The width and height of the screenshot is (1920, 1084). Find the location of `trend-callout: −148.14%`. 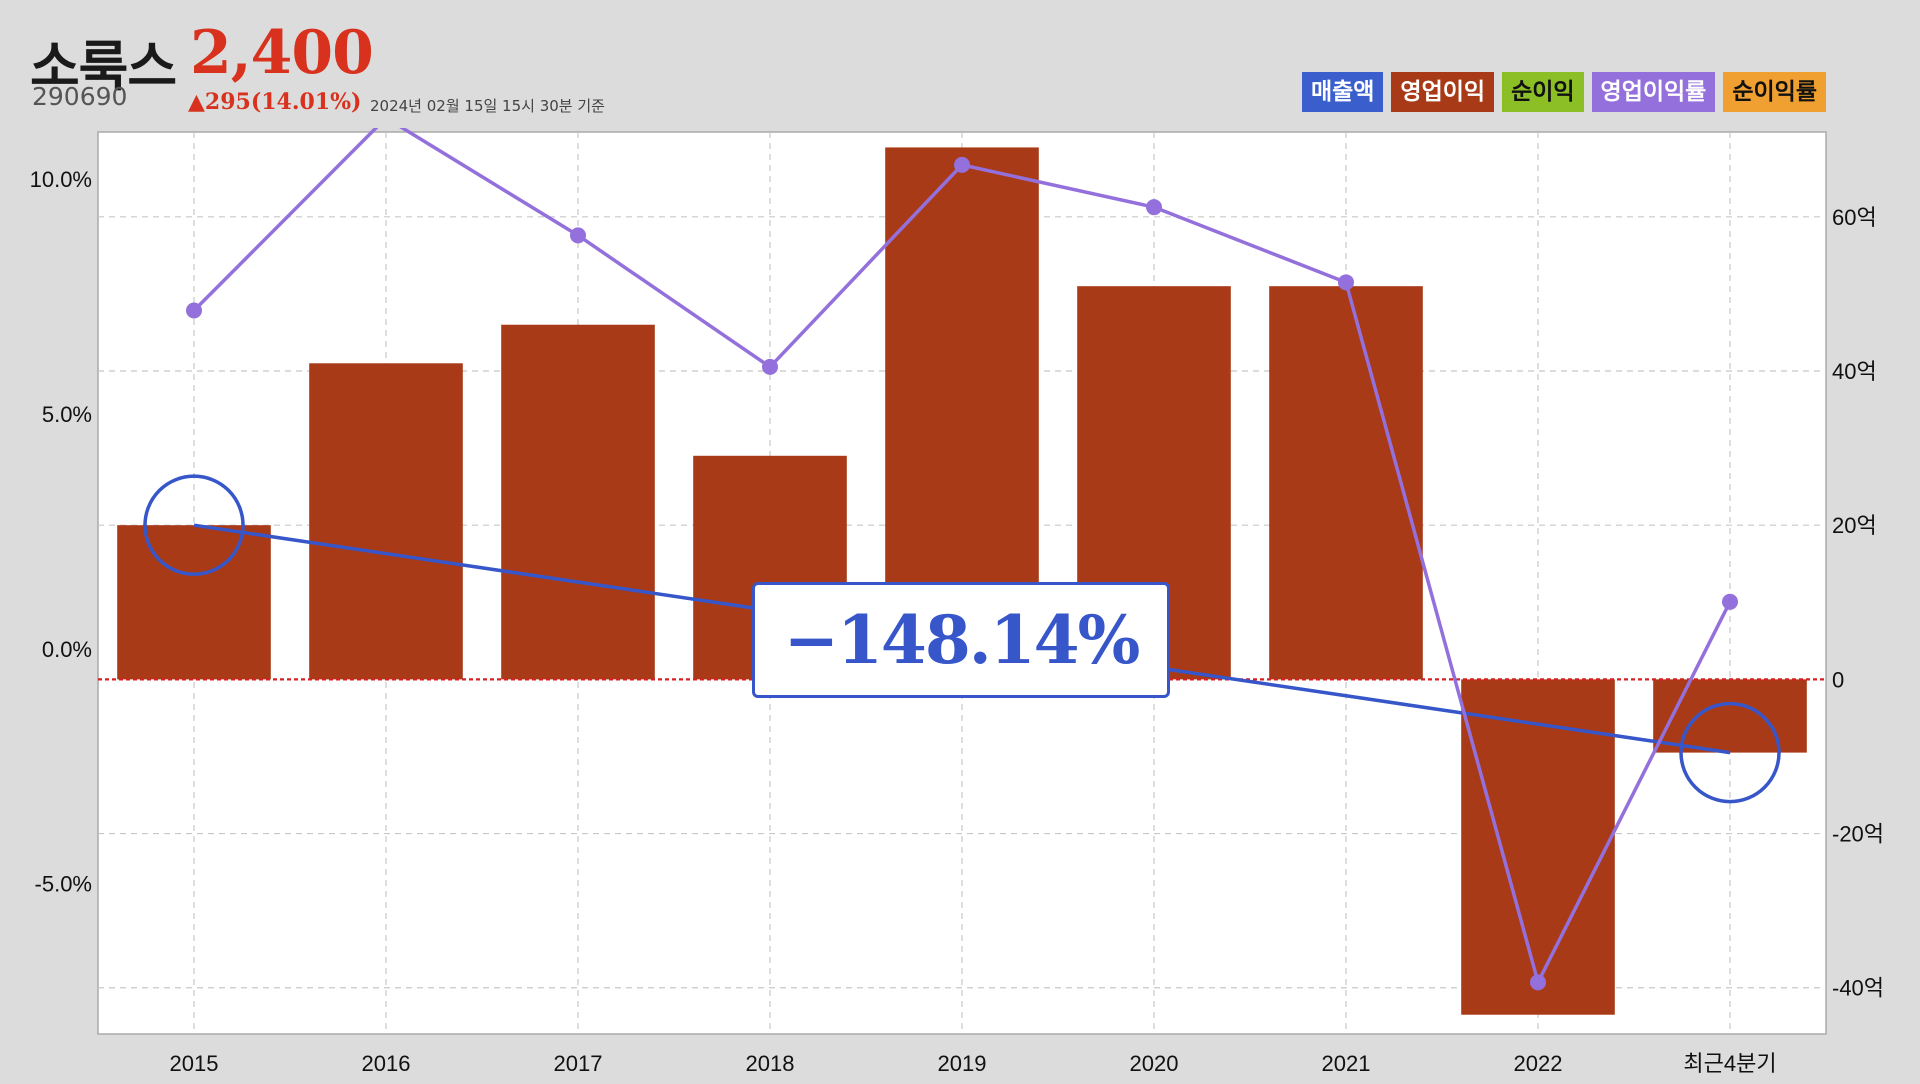

trend-callout: −148.14% is located at coordinates (961, 640).